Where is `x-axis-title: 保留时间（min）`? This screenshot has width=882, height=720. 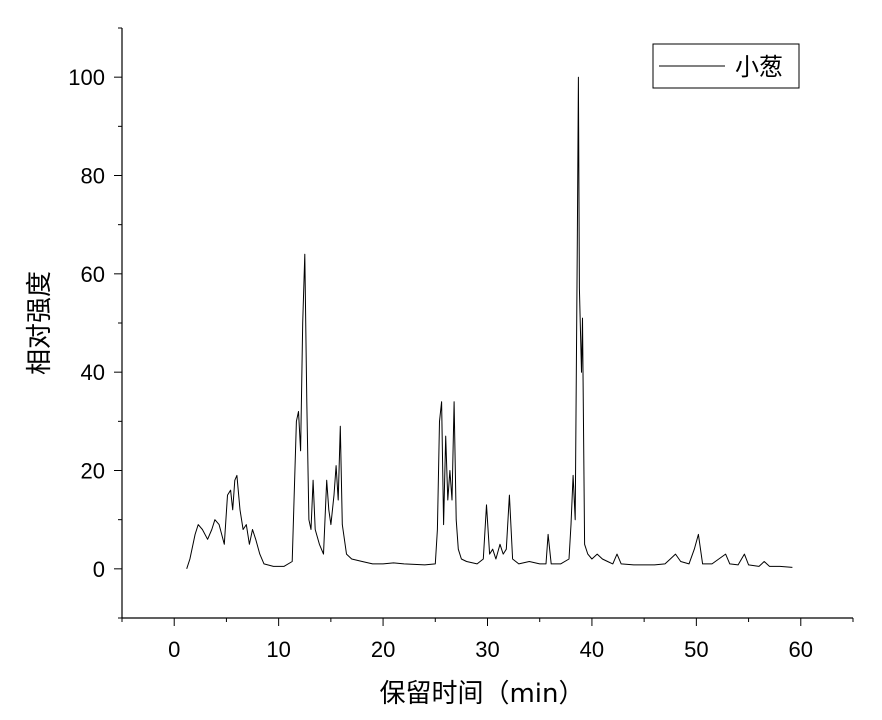
x-axis-title: 保留时间（min） is located at coordinates (481, 694).